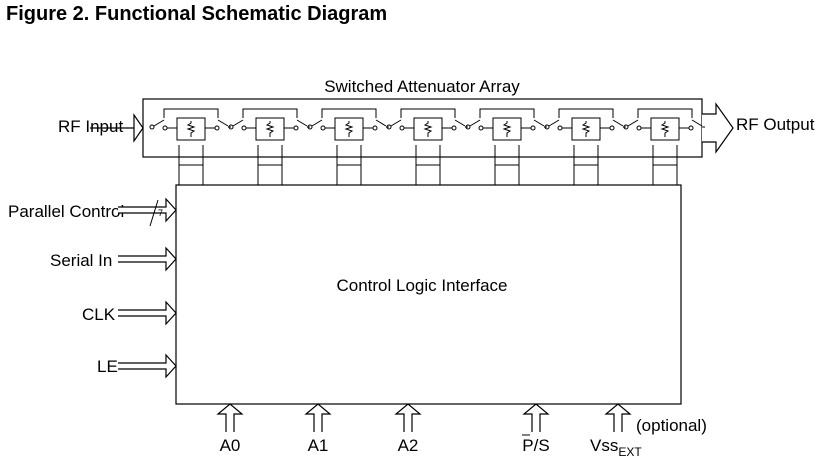 This screenshot has height=469, width=833. I want to click on pin-a1-label: A1, so click(318, 445).